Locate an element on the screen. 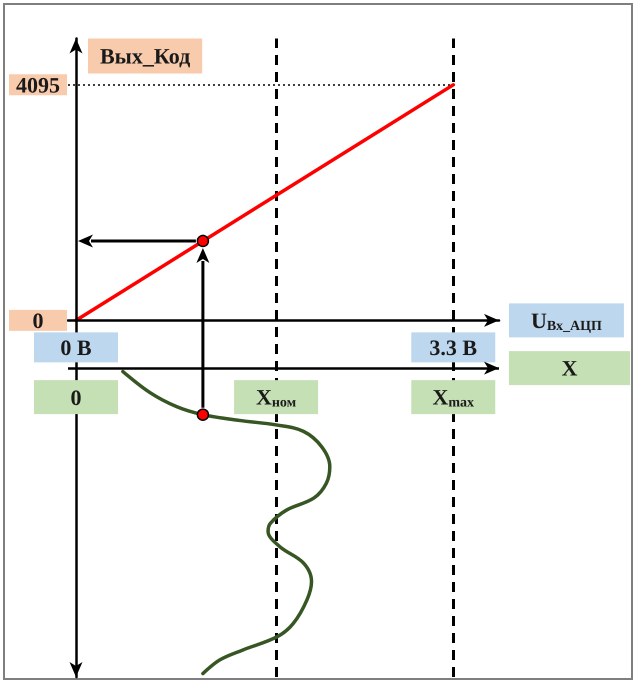 The width and height of the screenshot is (634, 682). y-axis-title: Вых_Код is located at coordinates (145, 56).